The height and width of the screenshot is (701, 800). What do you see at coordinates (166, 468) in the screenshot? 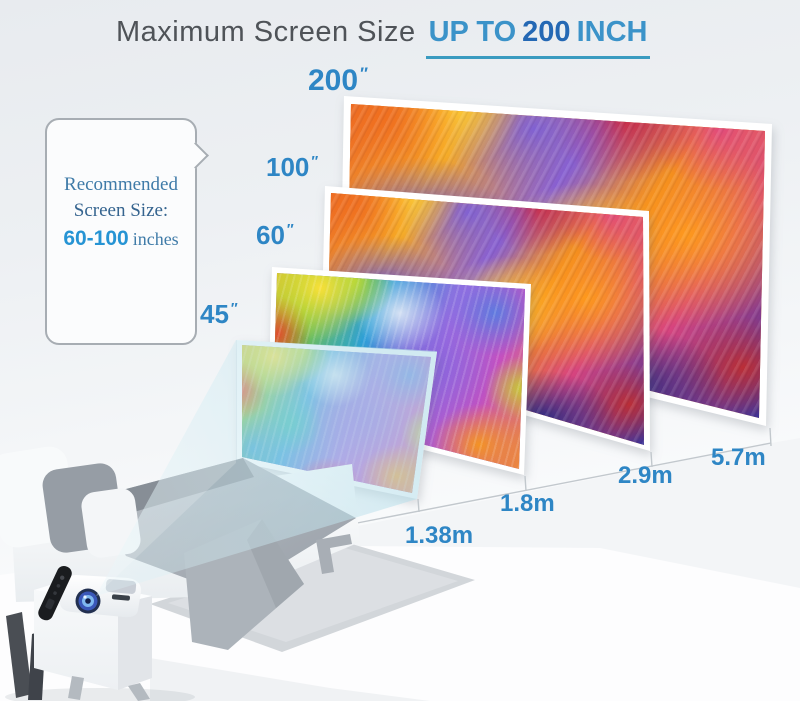
I see `projection-beam-facet` at bounding box center [166, 468].